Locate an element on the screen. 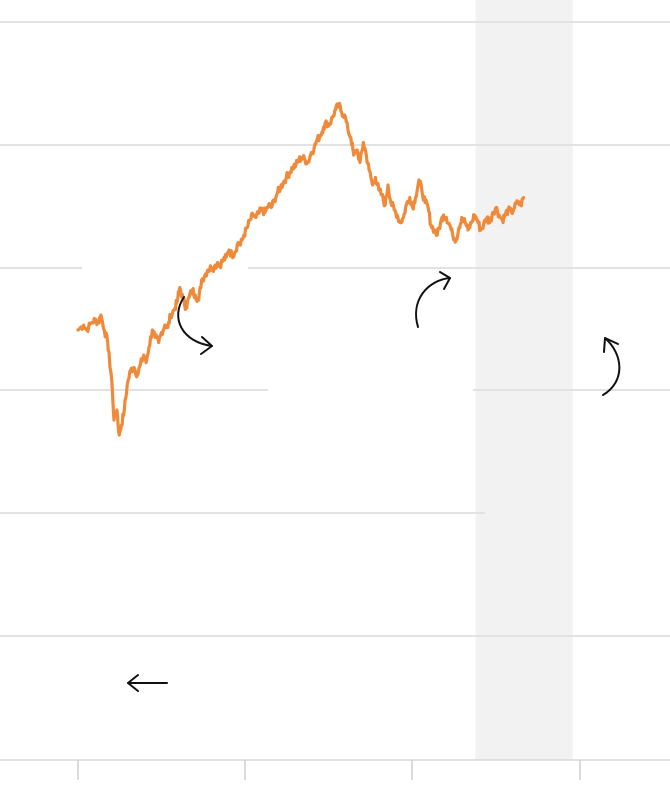  shaded-period is located at coordinates (524, 380).